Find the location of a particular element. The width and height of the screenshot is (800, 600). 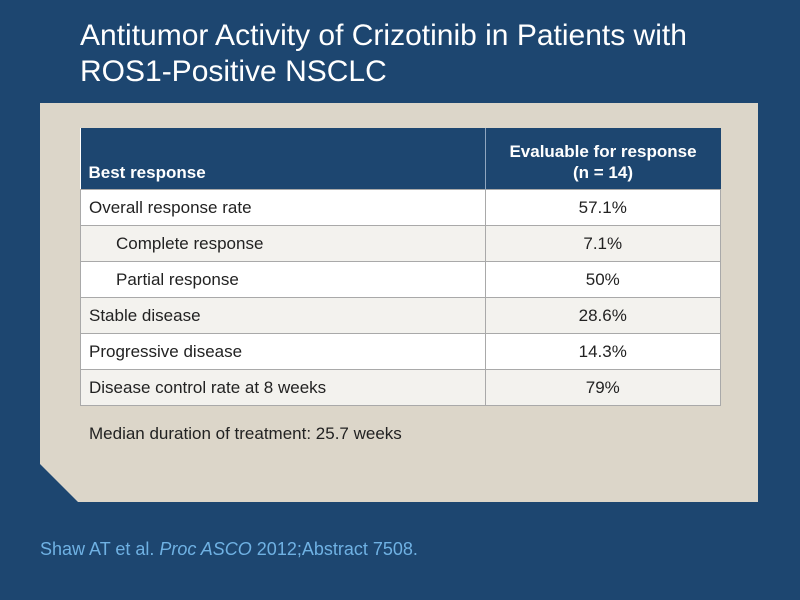

table-row: Partial response 50% is located at coordinates (400, 279).